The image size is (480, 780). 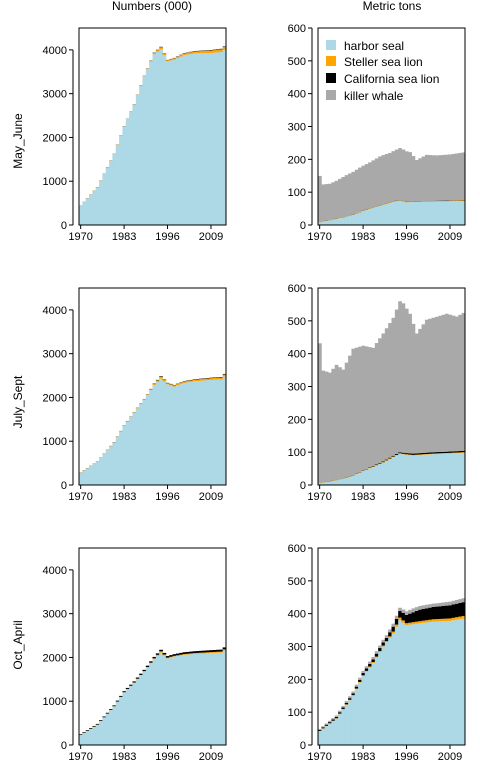 I want to click on bar-harbor-seal-1970, so click(x=320, y=738).